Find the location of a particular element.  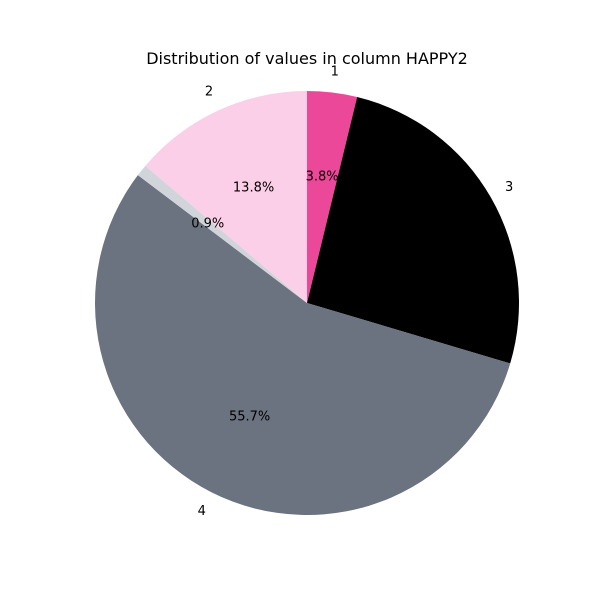

percent-label: 3.8% is located at coordinates (322, 177).